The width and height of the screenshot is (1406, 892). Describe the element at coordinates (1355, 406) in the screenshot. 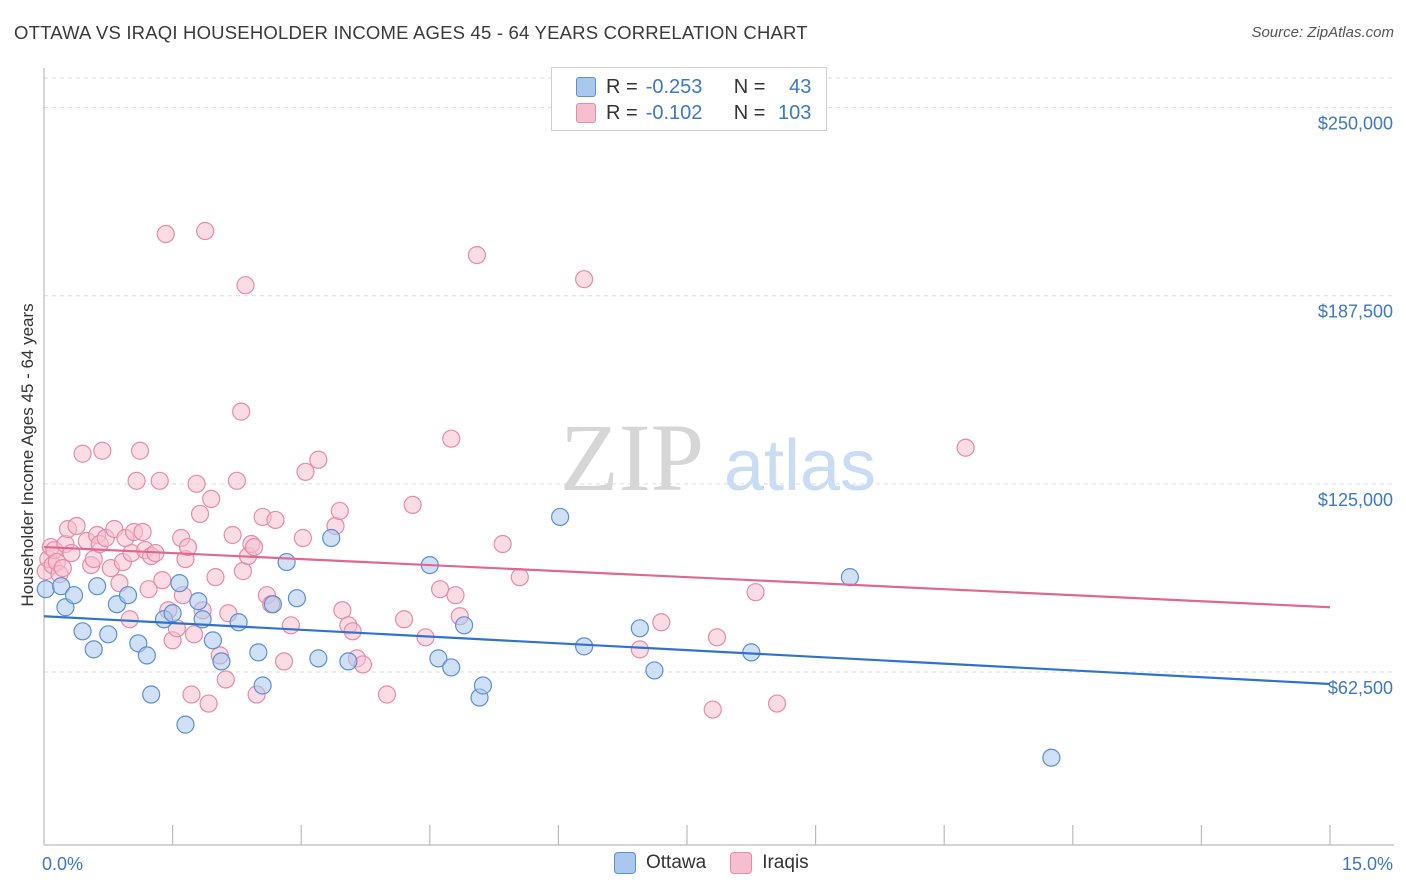

I see `y-axis-ticks: $62,500 $125,000 $187,500 $250,000` at that location.